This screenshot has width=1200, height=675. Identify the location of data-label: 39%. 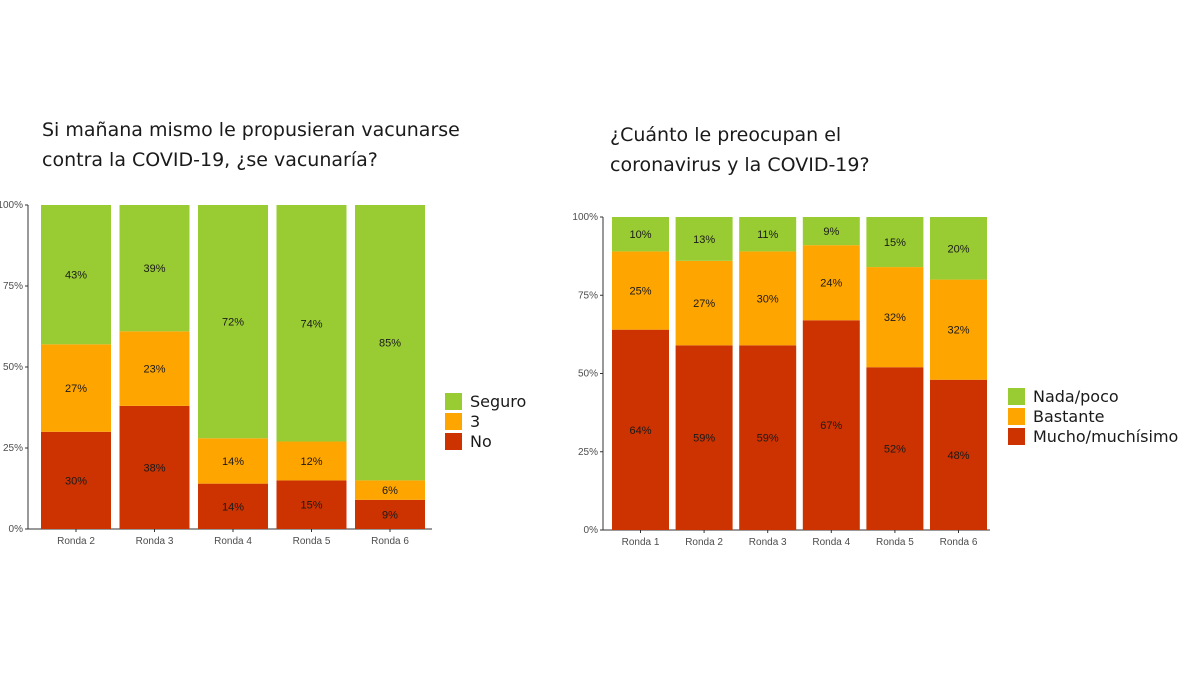
(154, 269).